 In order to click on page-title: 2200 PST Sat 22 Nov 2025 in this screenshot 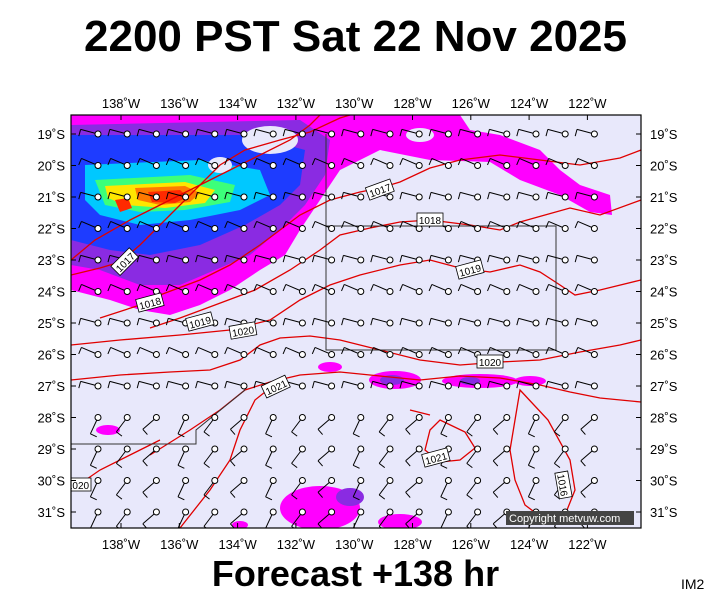, I will do `click(355, 36)`.